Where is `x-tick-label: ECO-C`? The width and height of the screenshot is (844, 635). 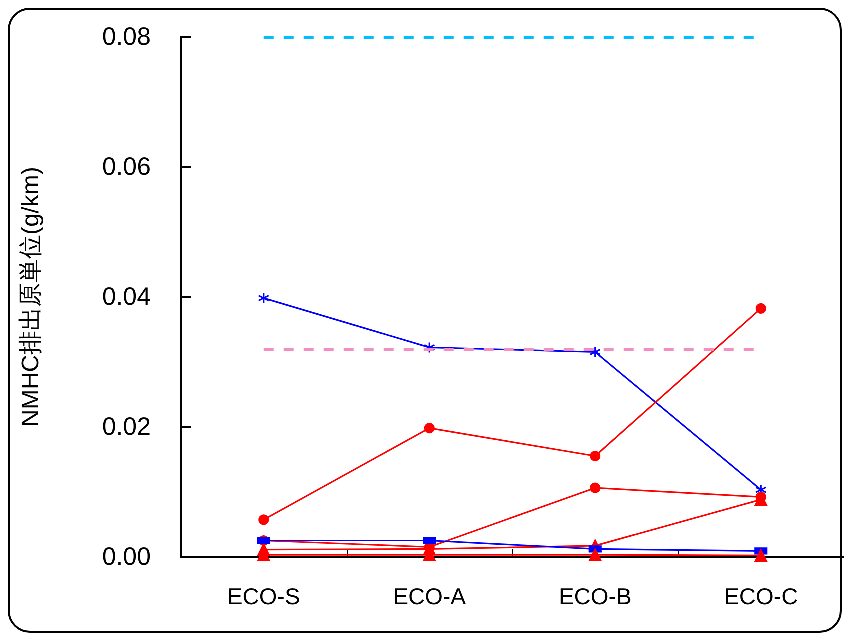
x-tick-label: ECO-C is located at coordinates (761, 597).